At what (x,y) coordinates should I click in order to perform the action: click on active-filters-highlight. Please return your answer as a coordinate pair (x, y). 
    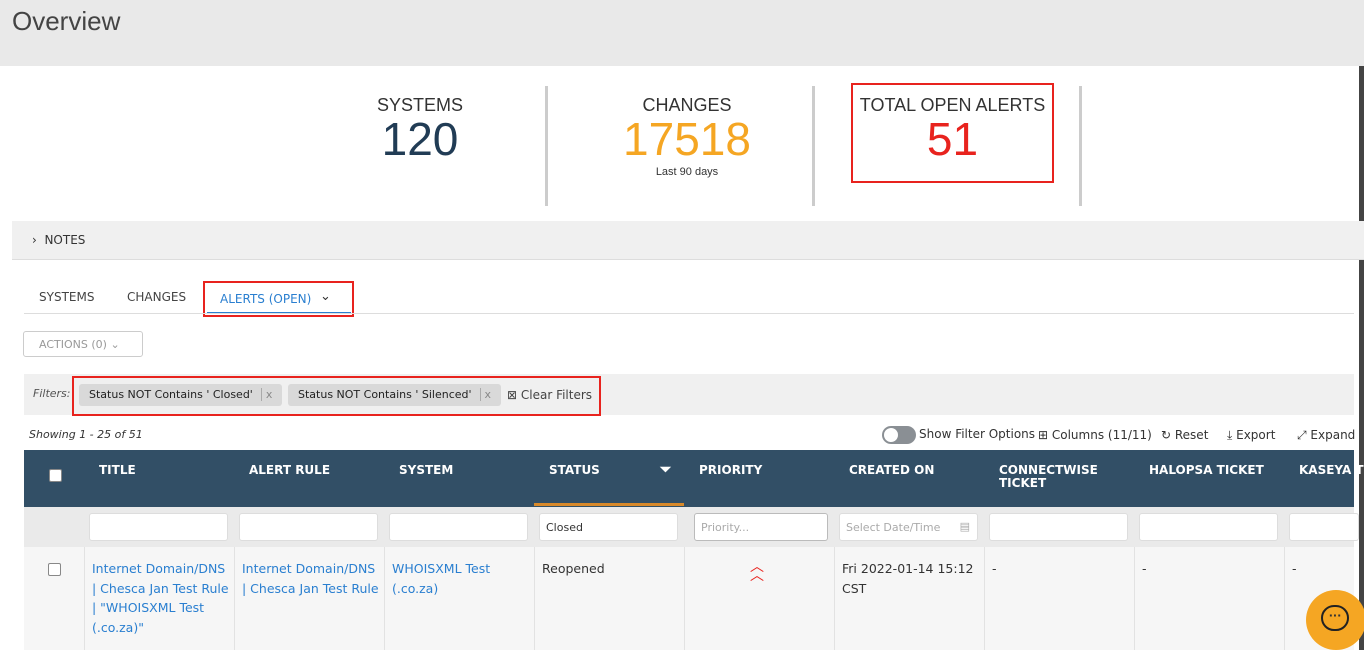
    Looking at the image, I should click on (336, 396).